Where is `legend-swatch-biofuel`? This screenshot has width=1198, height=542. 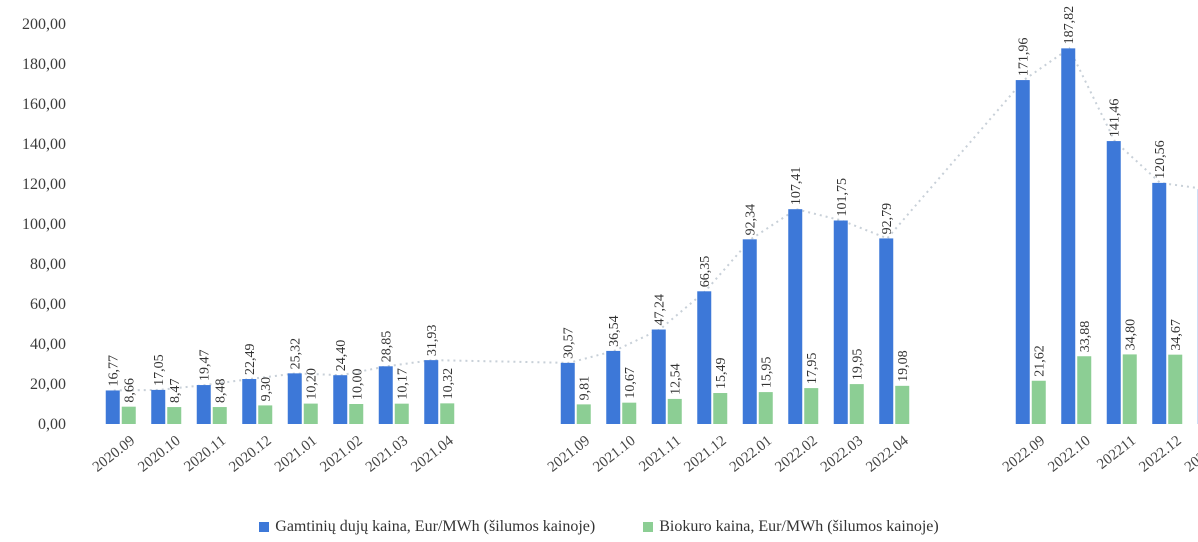
legend-swatch-biofuel is located at coordinates (648, 527).